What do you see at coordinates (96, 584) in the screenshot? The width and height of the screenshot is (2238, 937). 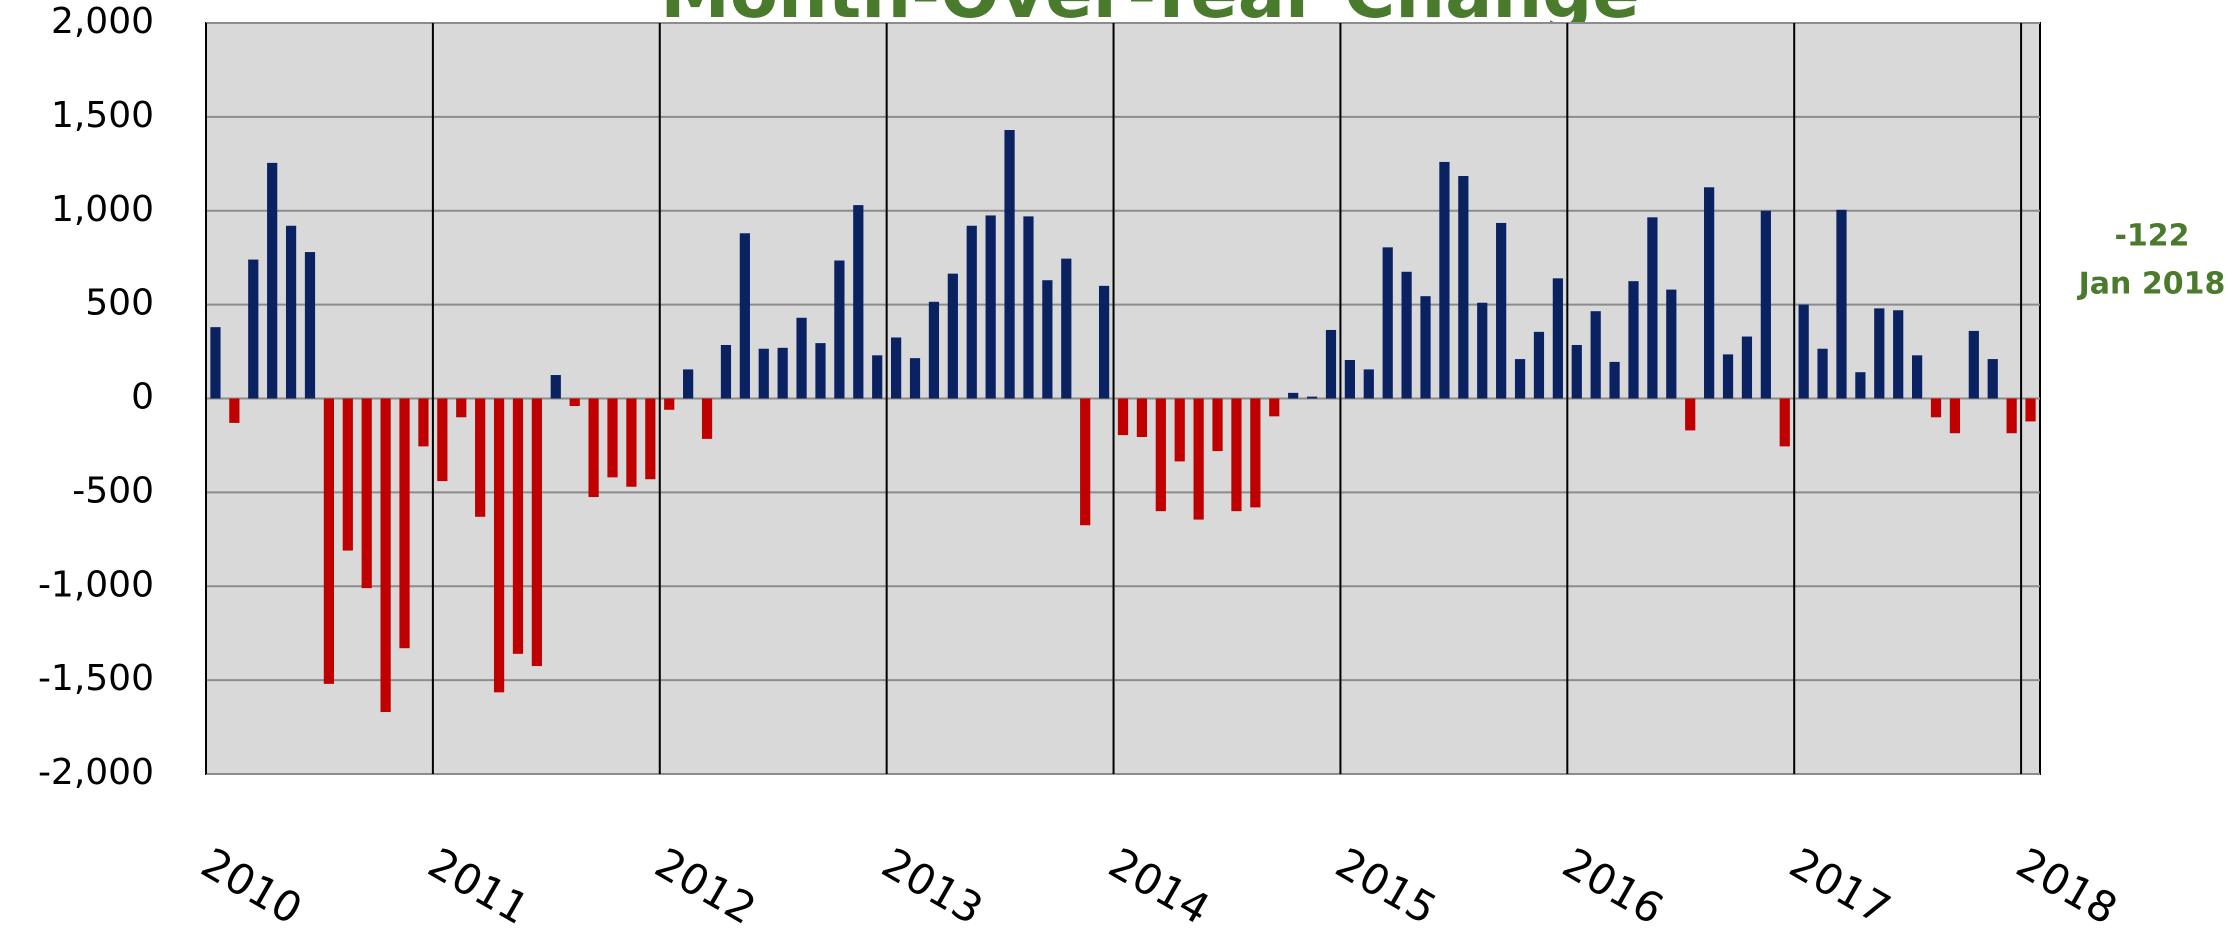 I see `y-tick-label: -1,000` at bounding box center [96, 584].